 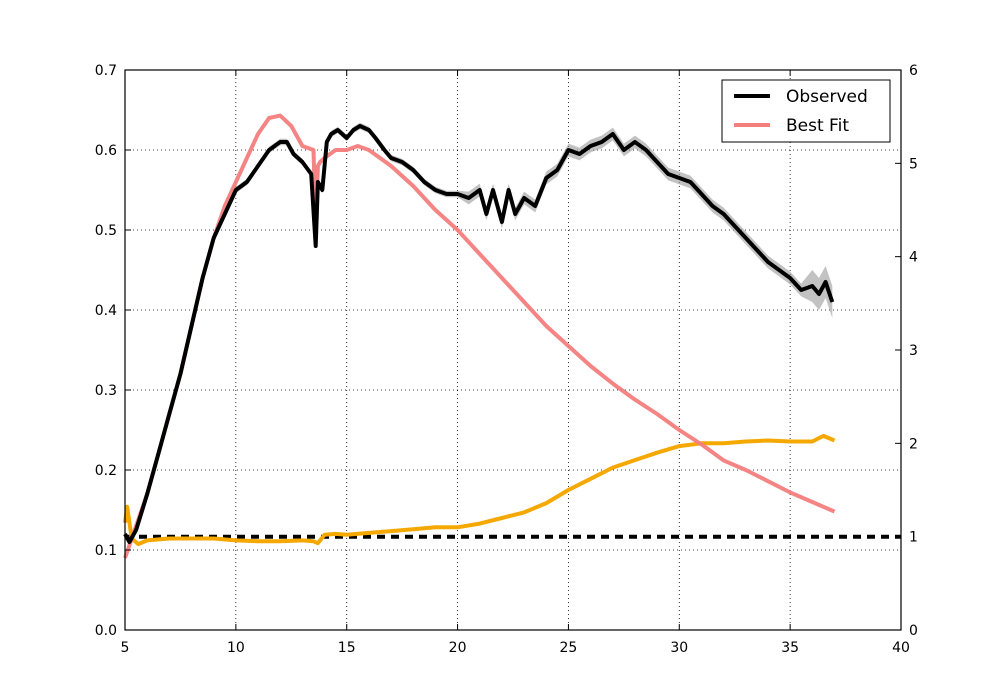 I want to click on y-tick-label: 0.3, so click(x=106, y=391).